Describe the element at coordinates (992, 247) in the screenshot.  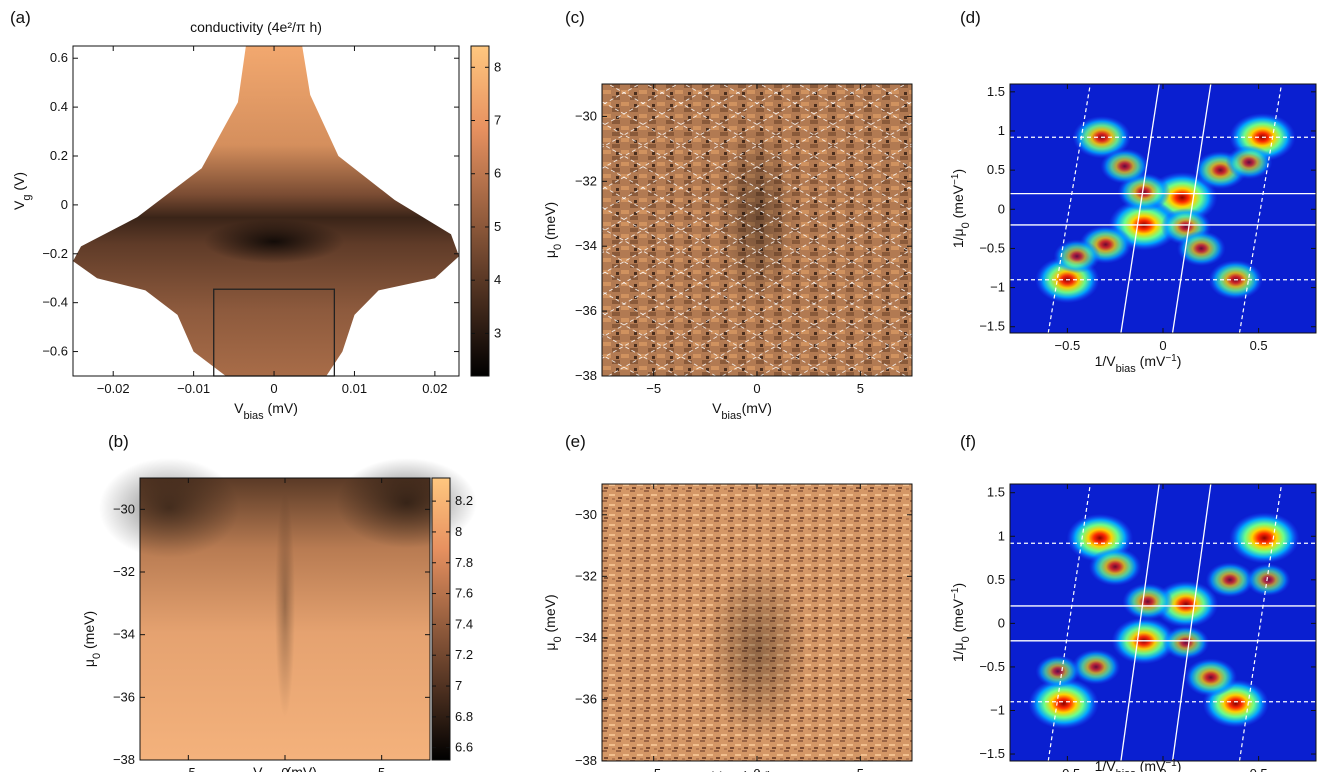
I see `y-tick-label-d: −0.5` at that location.